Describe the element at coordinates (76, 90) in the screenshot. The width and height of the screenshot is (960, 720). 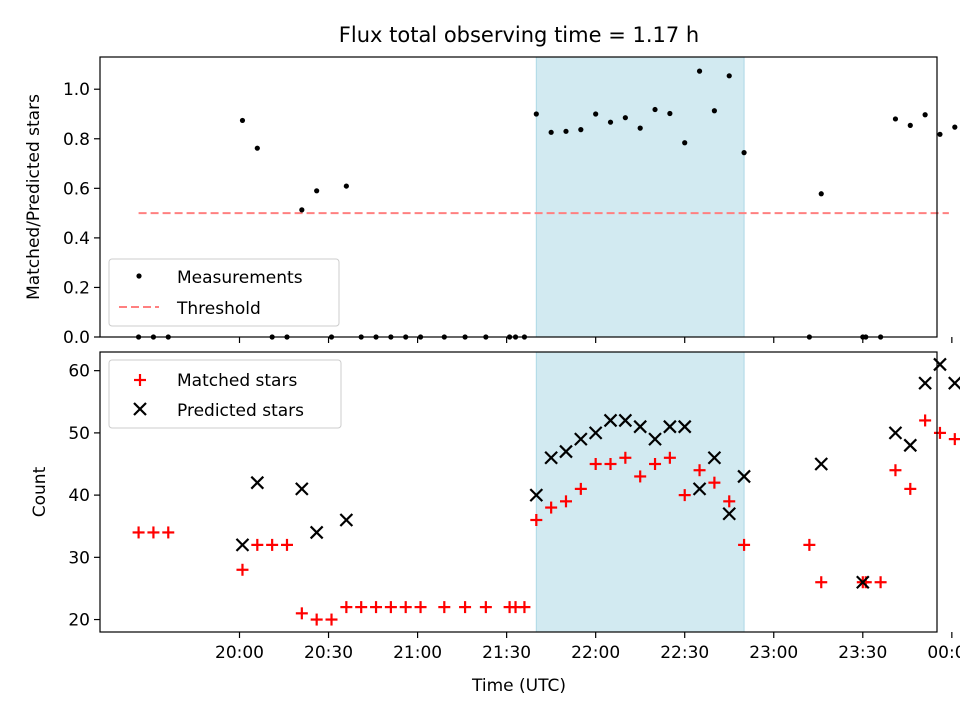
I see `top-ytick-label: 1.0` at that location.